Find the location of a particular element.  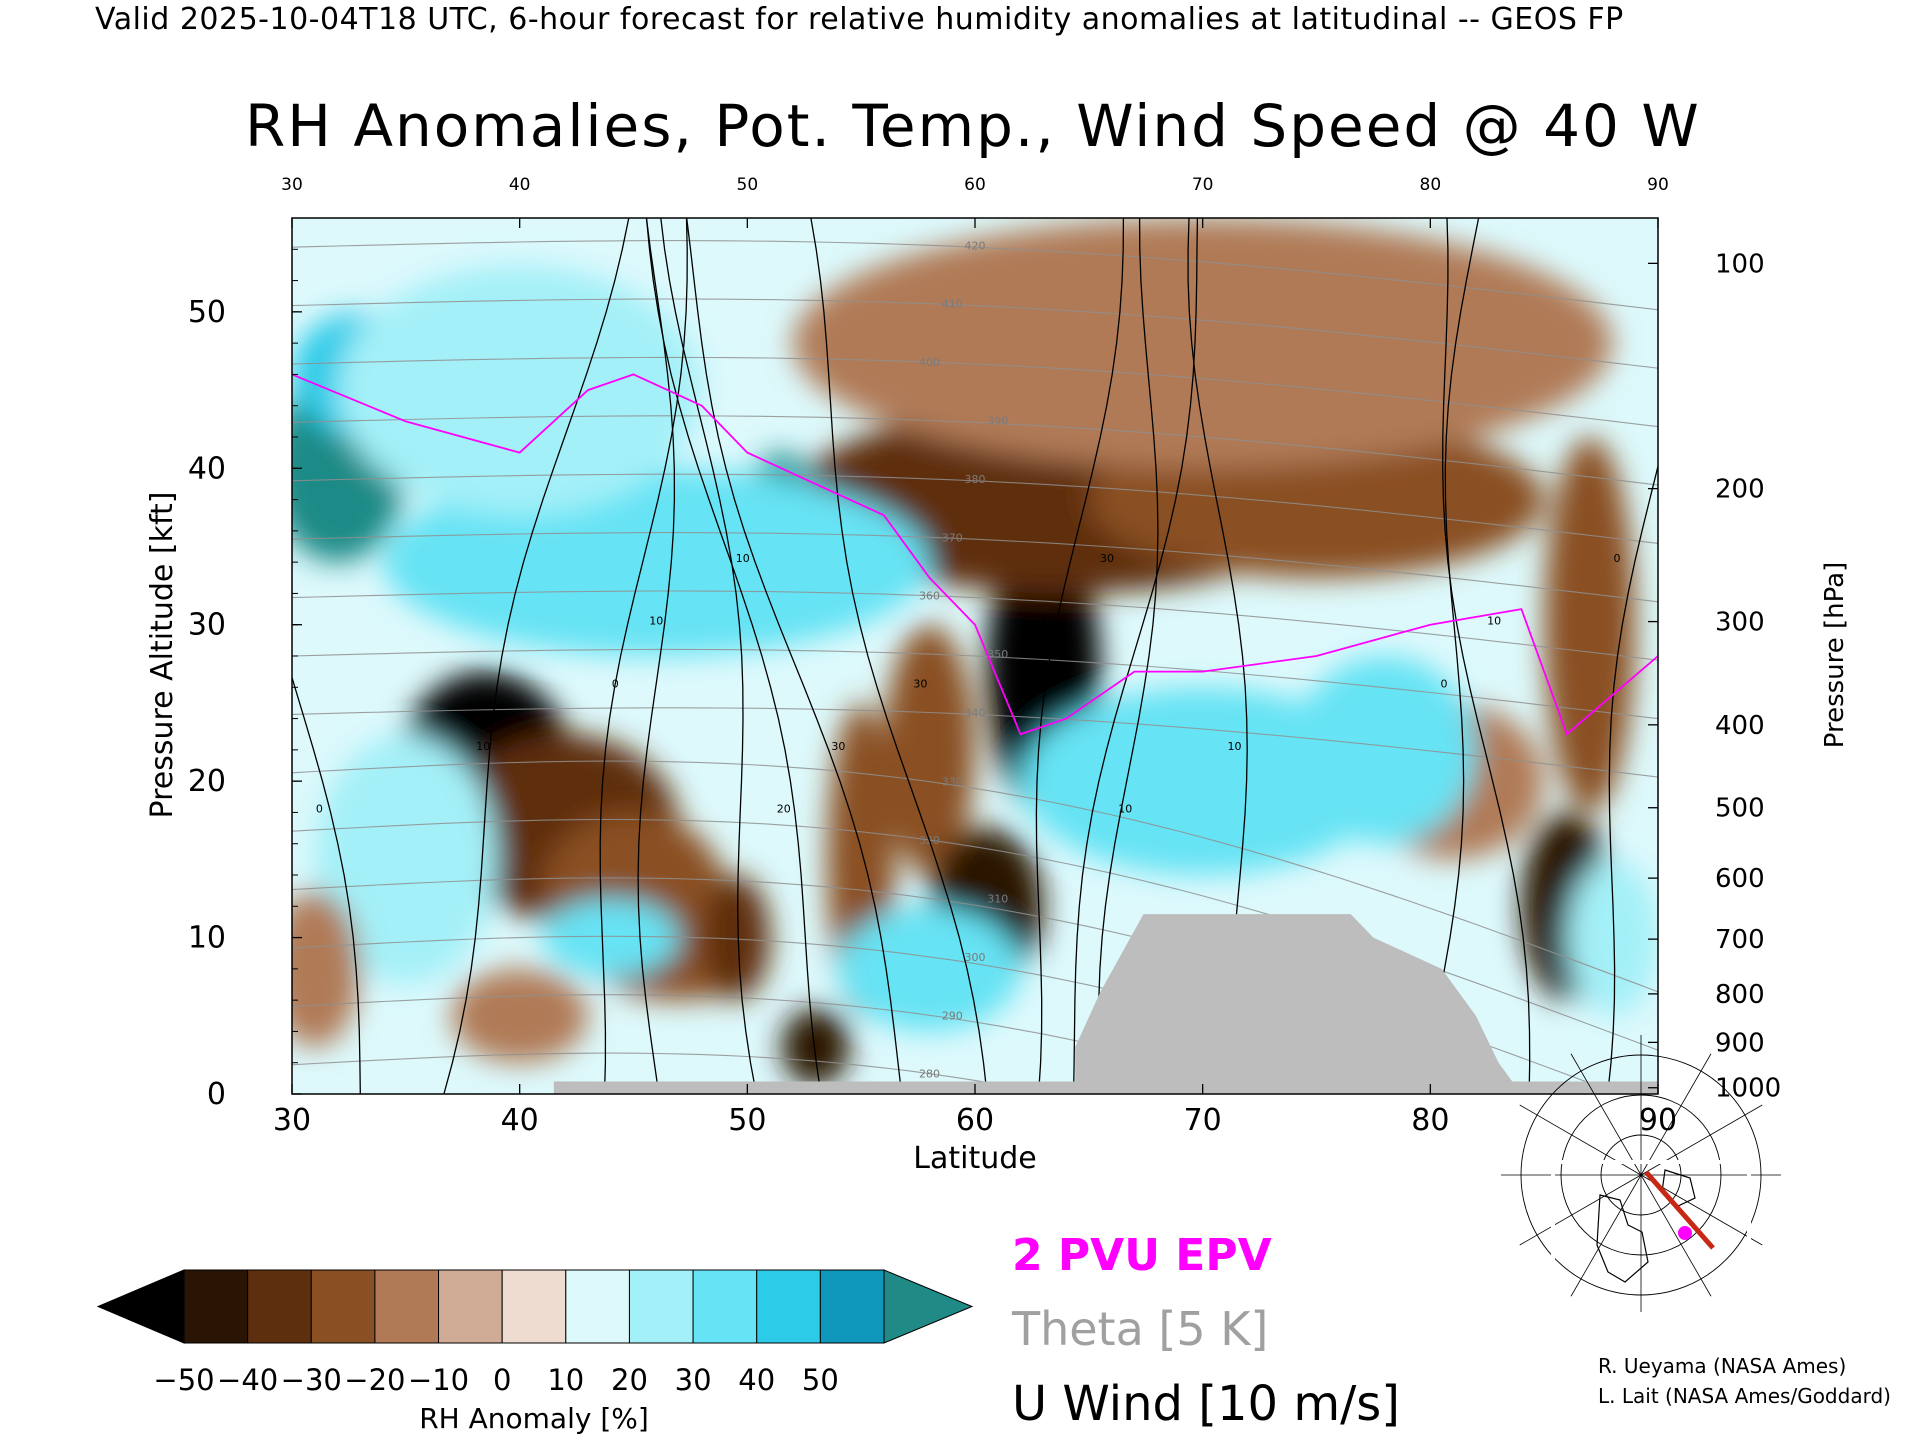

y-tick-label-40: 40 is located at coordinates (207, 468).